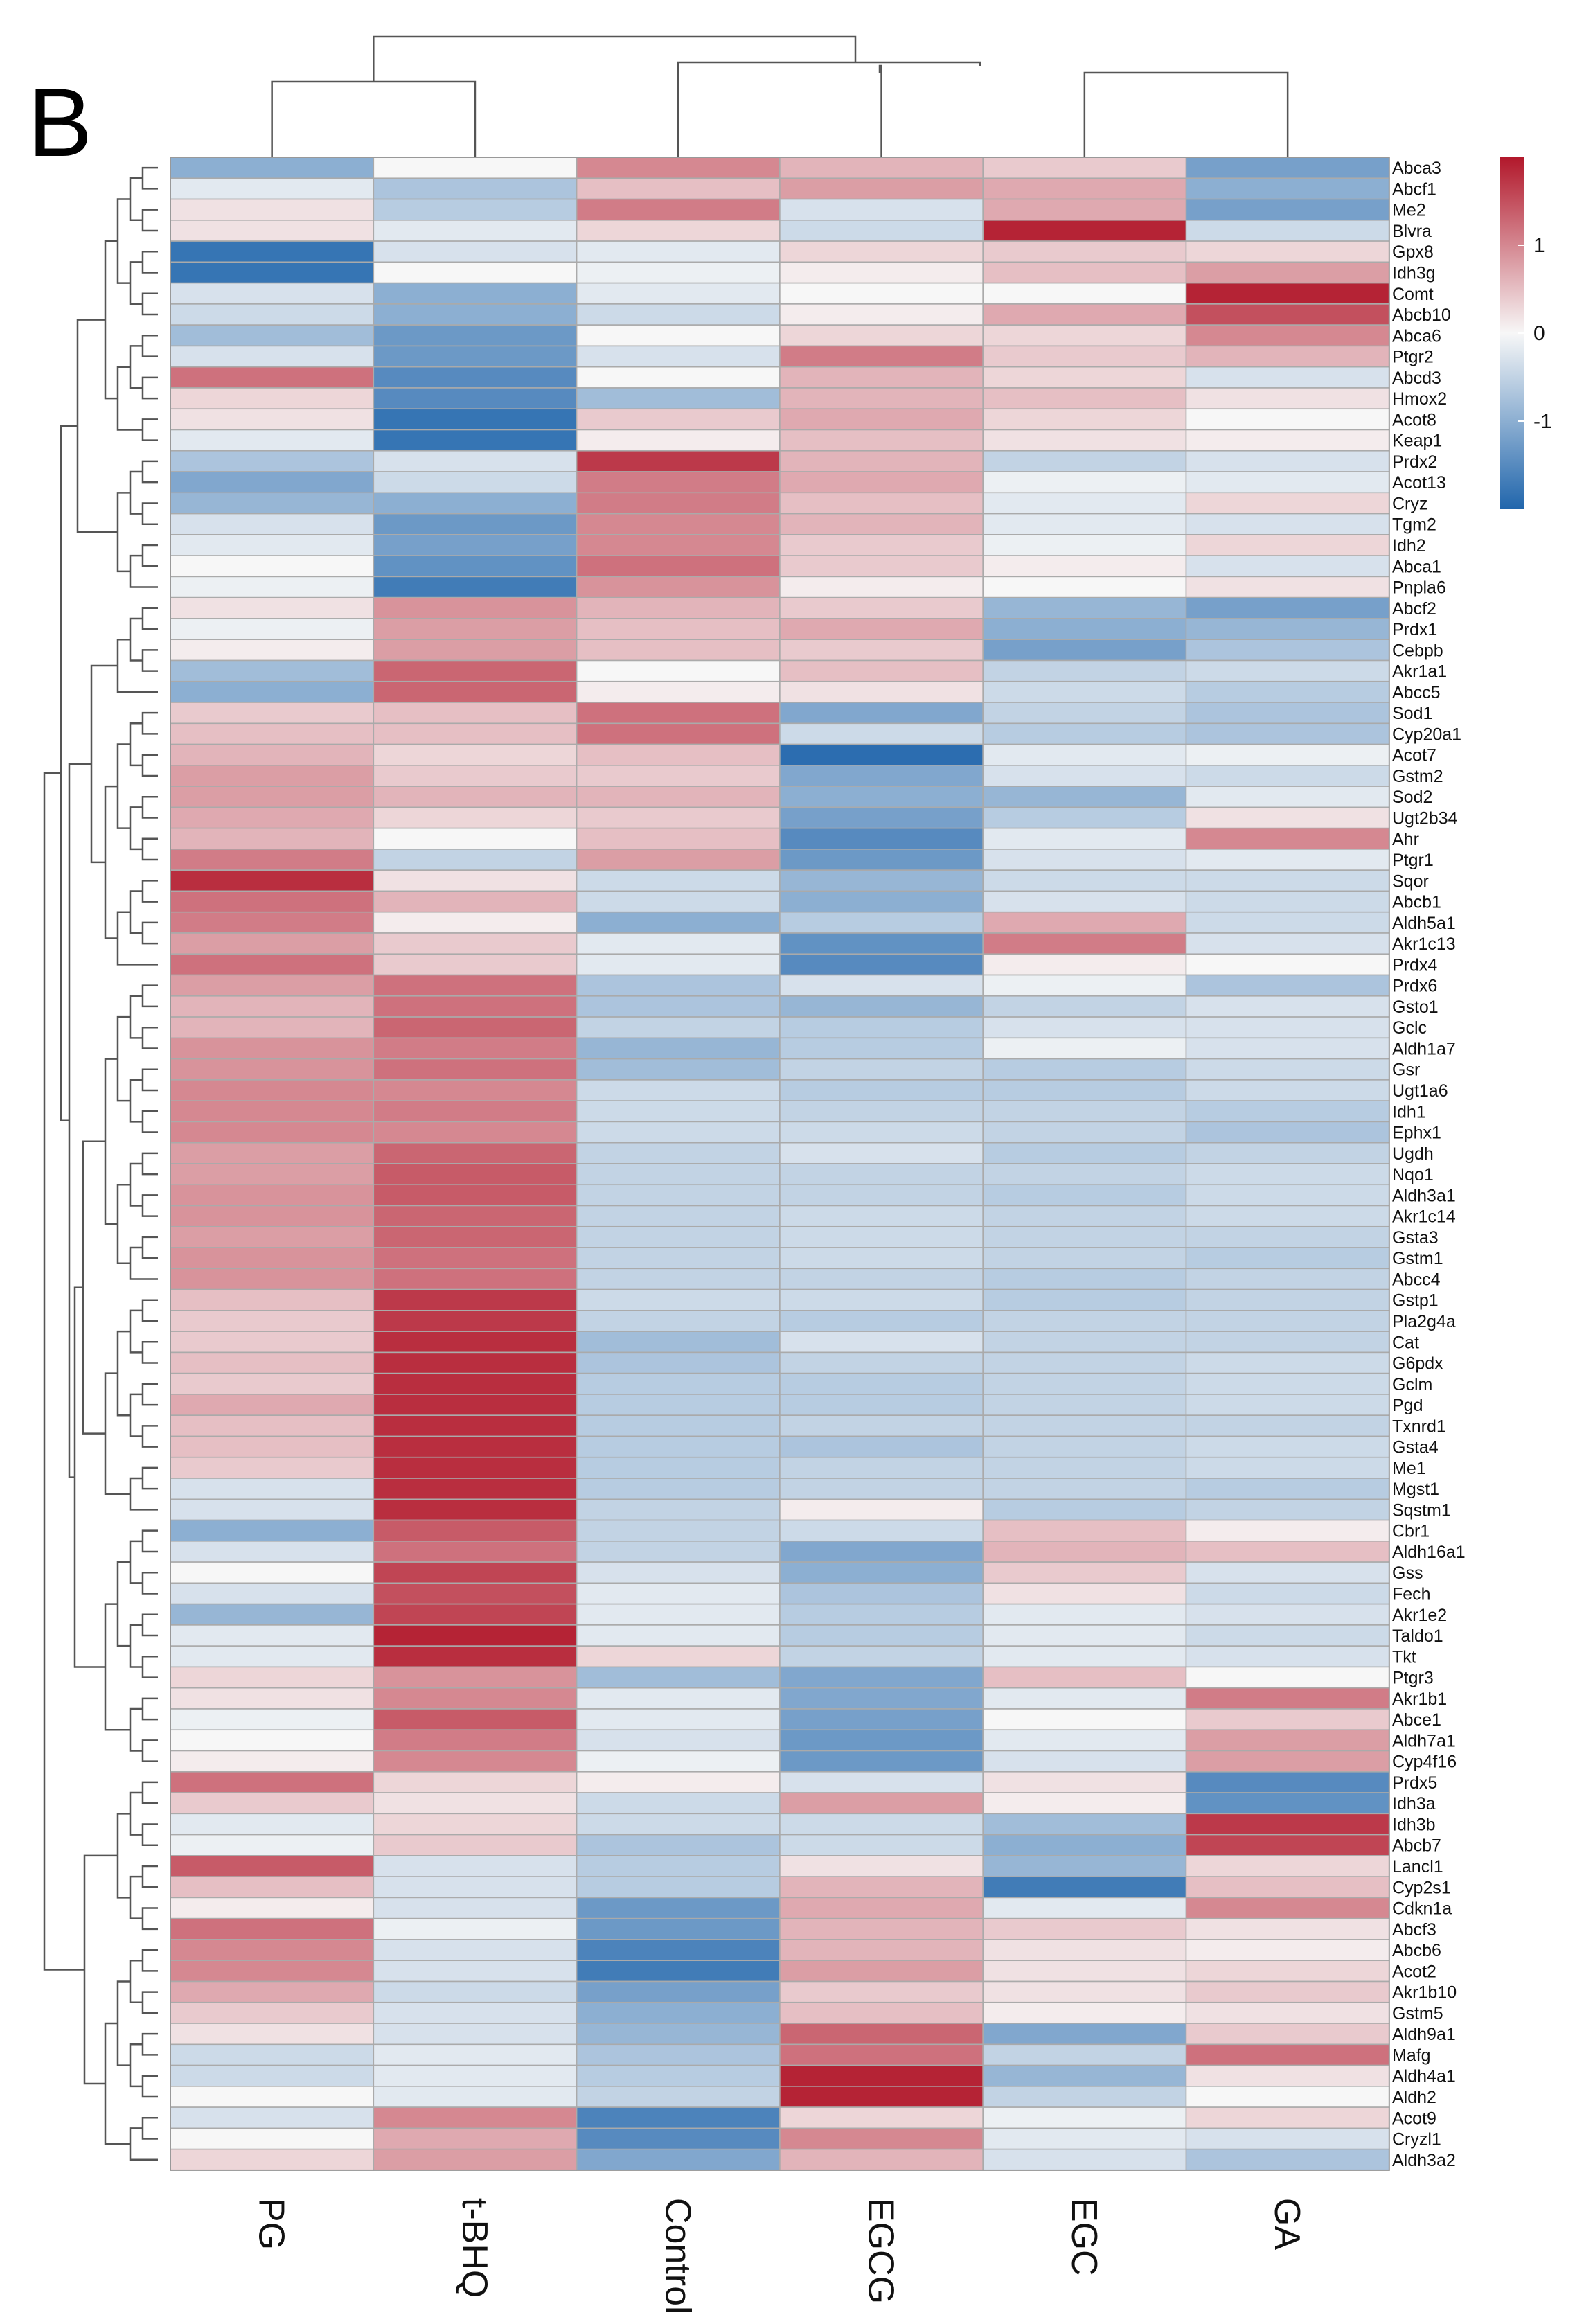  Describe the element at coordinates (881, 1027) in the screenshot. I see `cell-gclc-egcg` at that location.